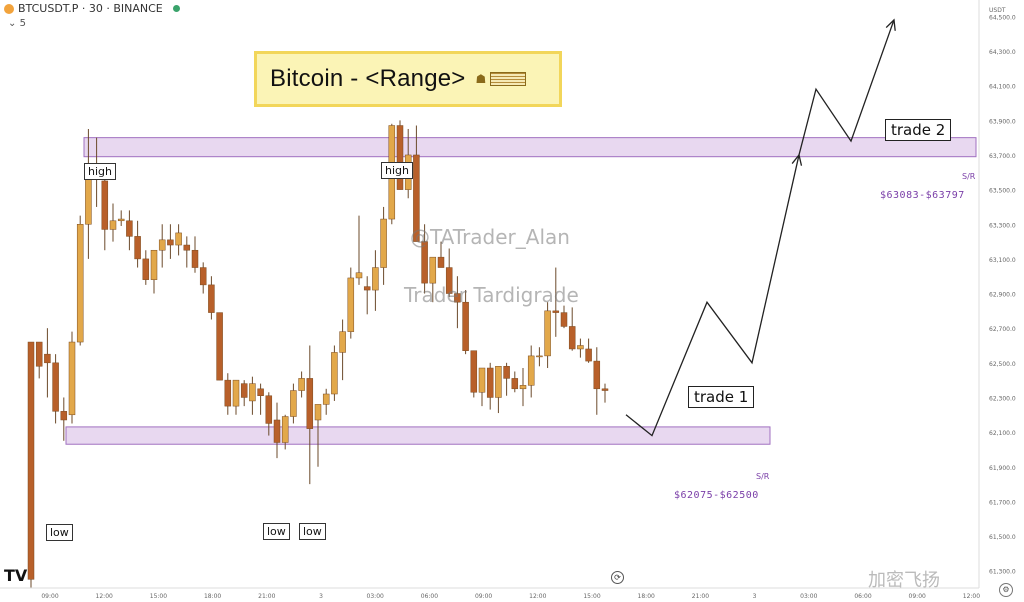  I want to click on y-tick-label: 62,500.0, so click(1002, 364).